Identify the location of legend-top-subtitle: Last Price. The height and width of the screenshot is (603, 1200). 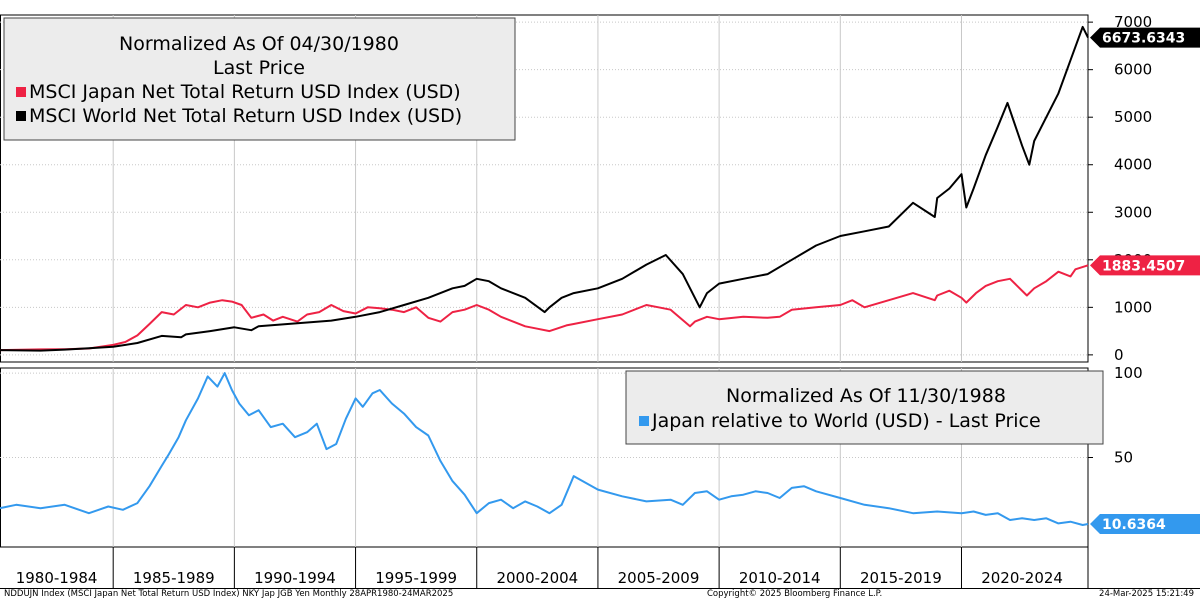
(259, 68).